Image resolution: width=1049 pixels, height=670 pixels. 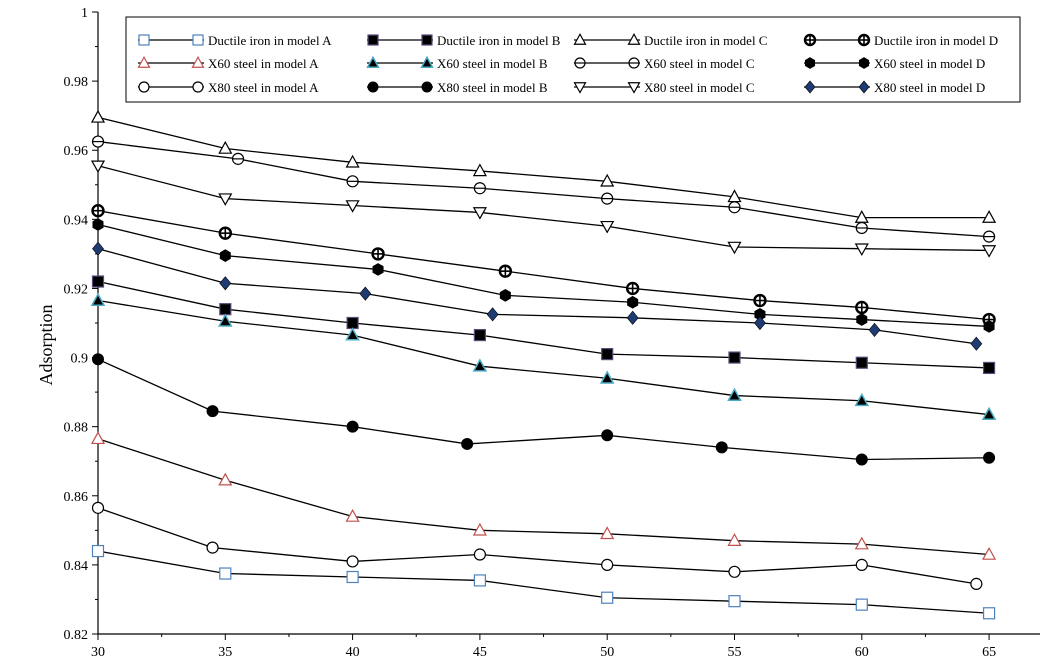 I want to click on legend-item: X80 steel in model B, so click(x=457, y=87).